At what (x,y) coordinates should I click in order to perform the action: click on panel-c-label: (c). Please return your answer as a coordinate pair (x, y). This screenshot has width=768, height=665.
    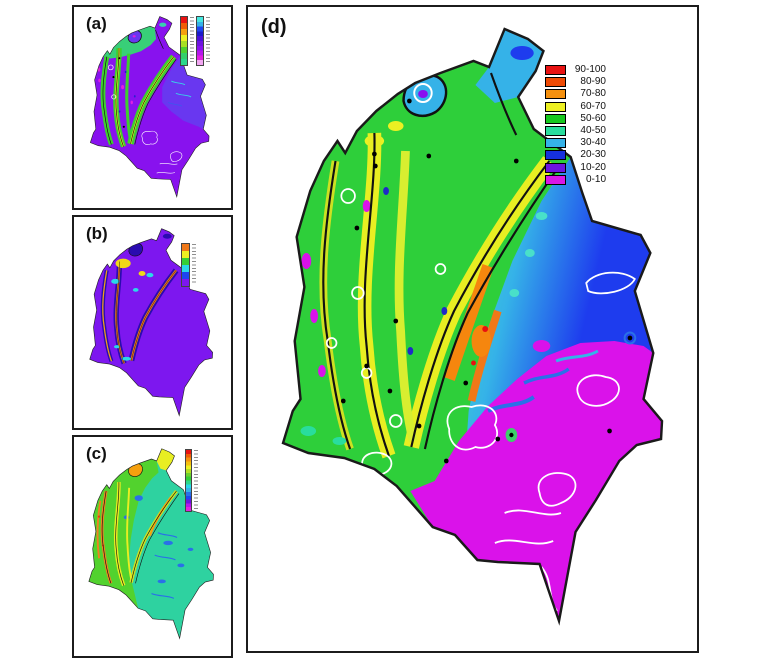
    Looking at the image, I should click on (96, 453).